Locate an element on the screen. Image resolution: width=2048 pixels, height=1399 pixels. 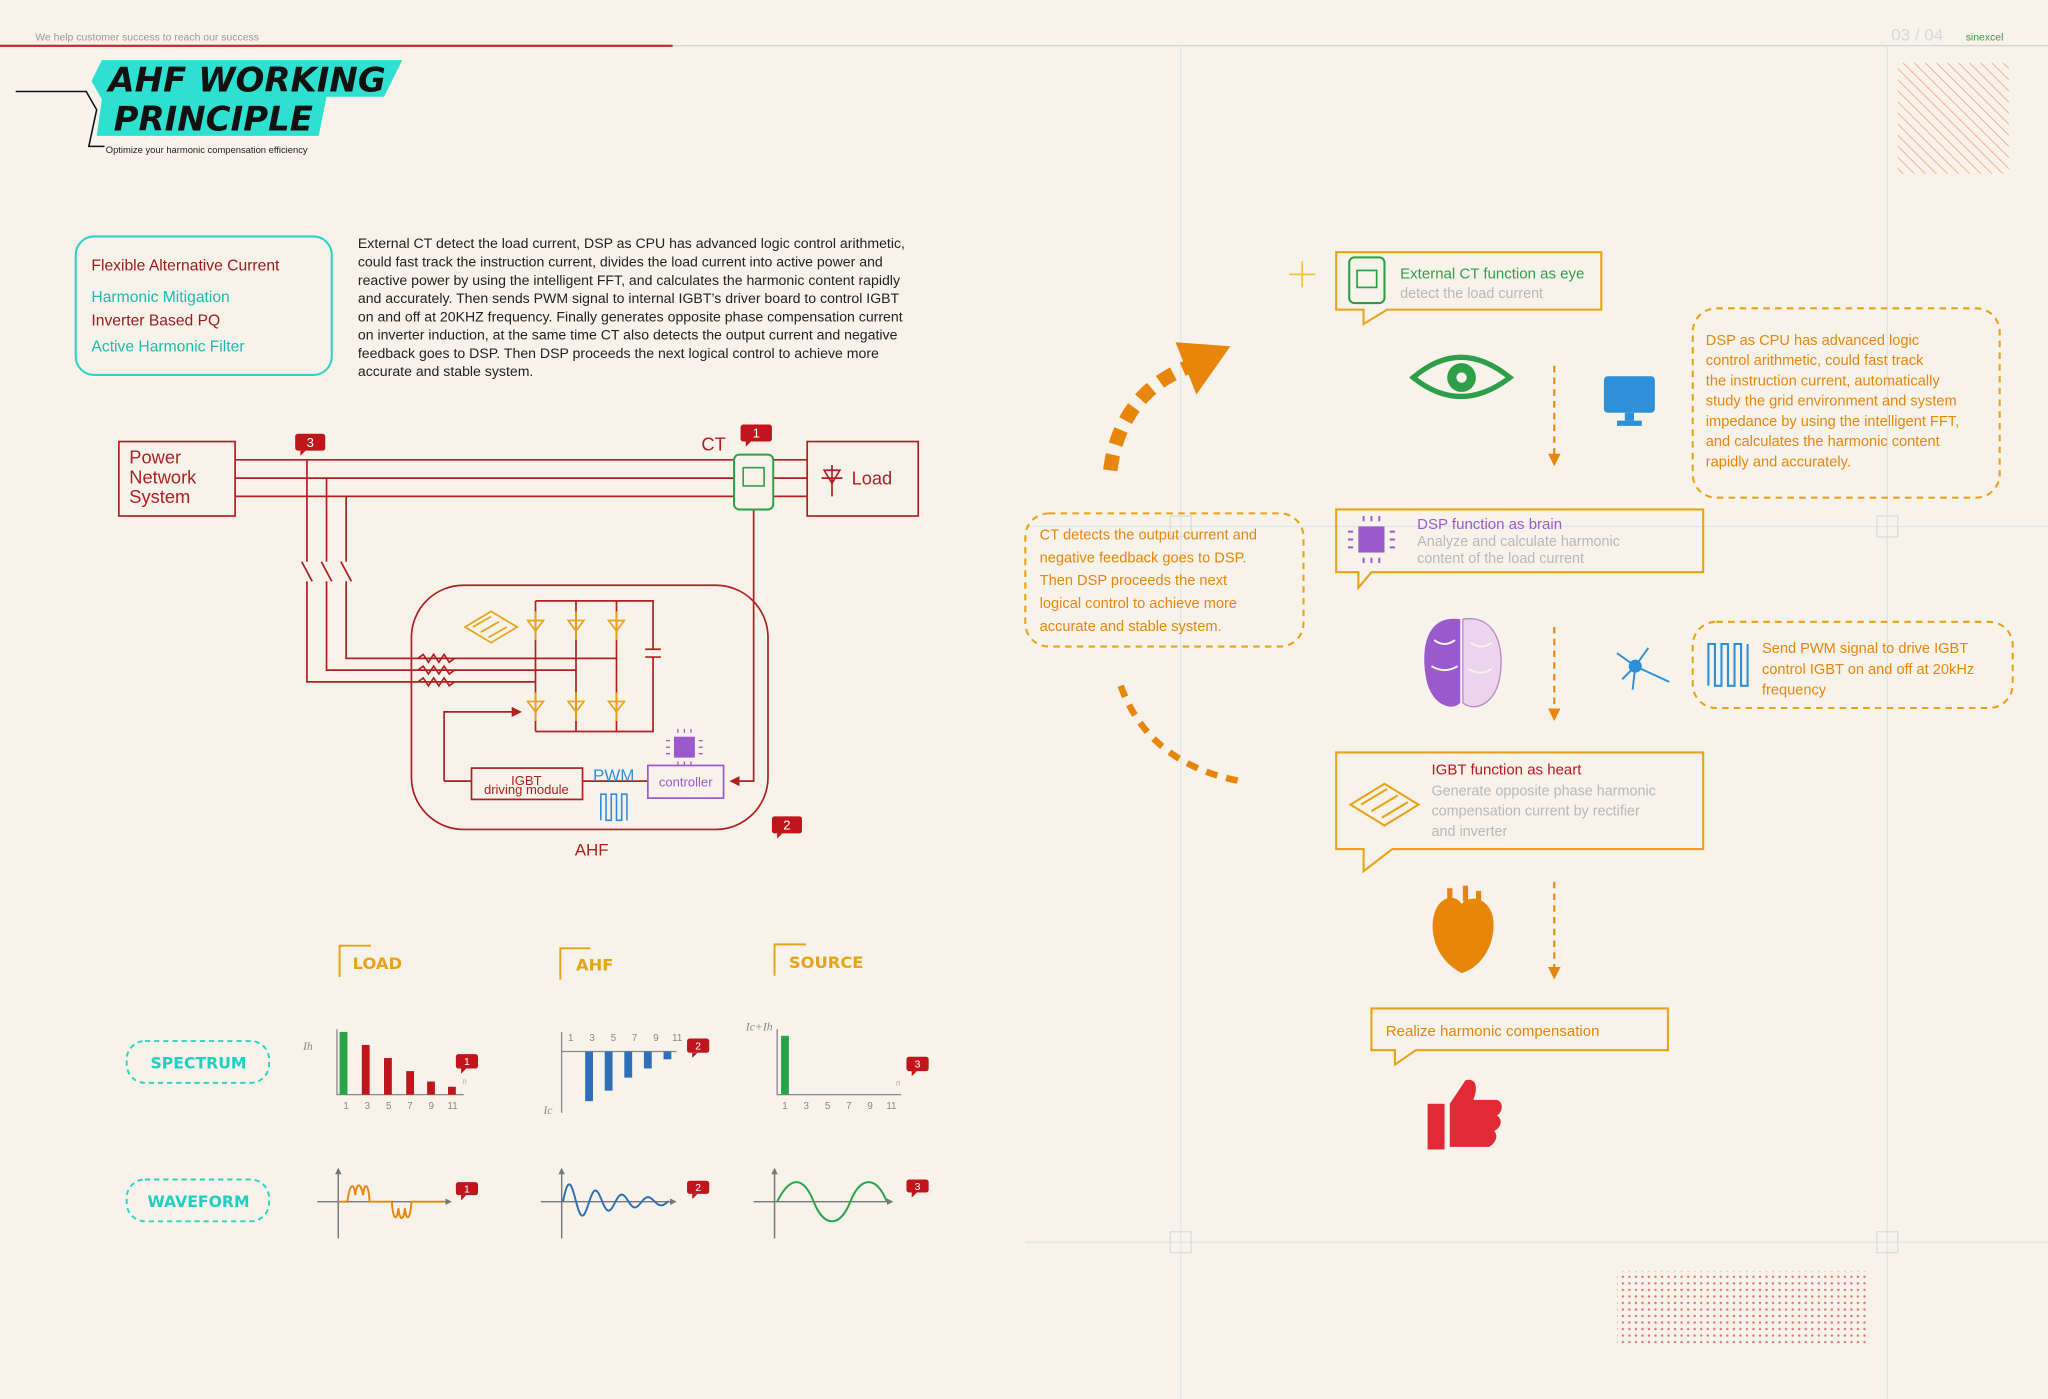
note-line: frequency is located at coordinates (1794, 690).